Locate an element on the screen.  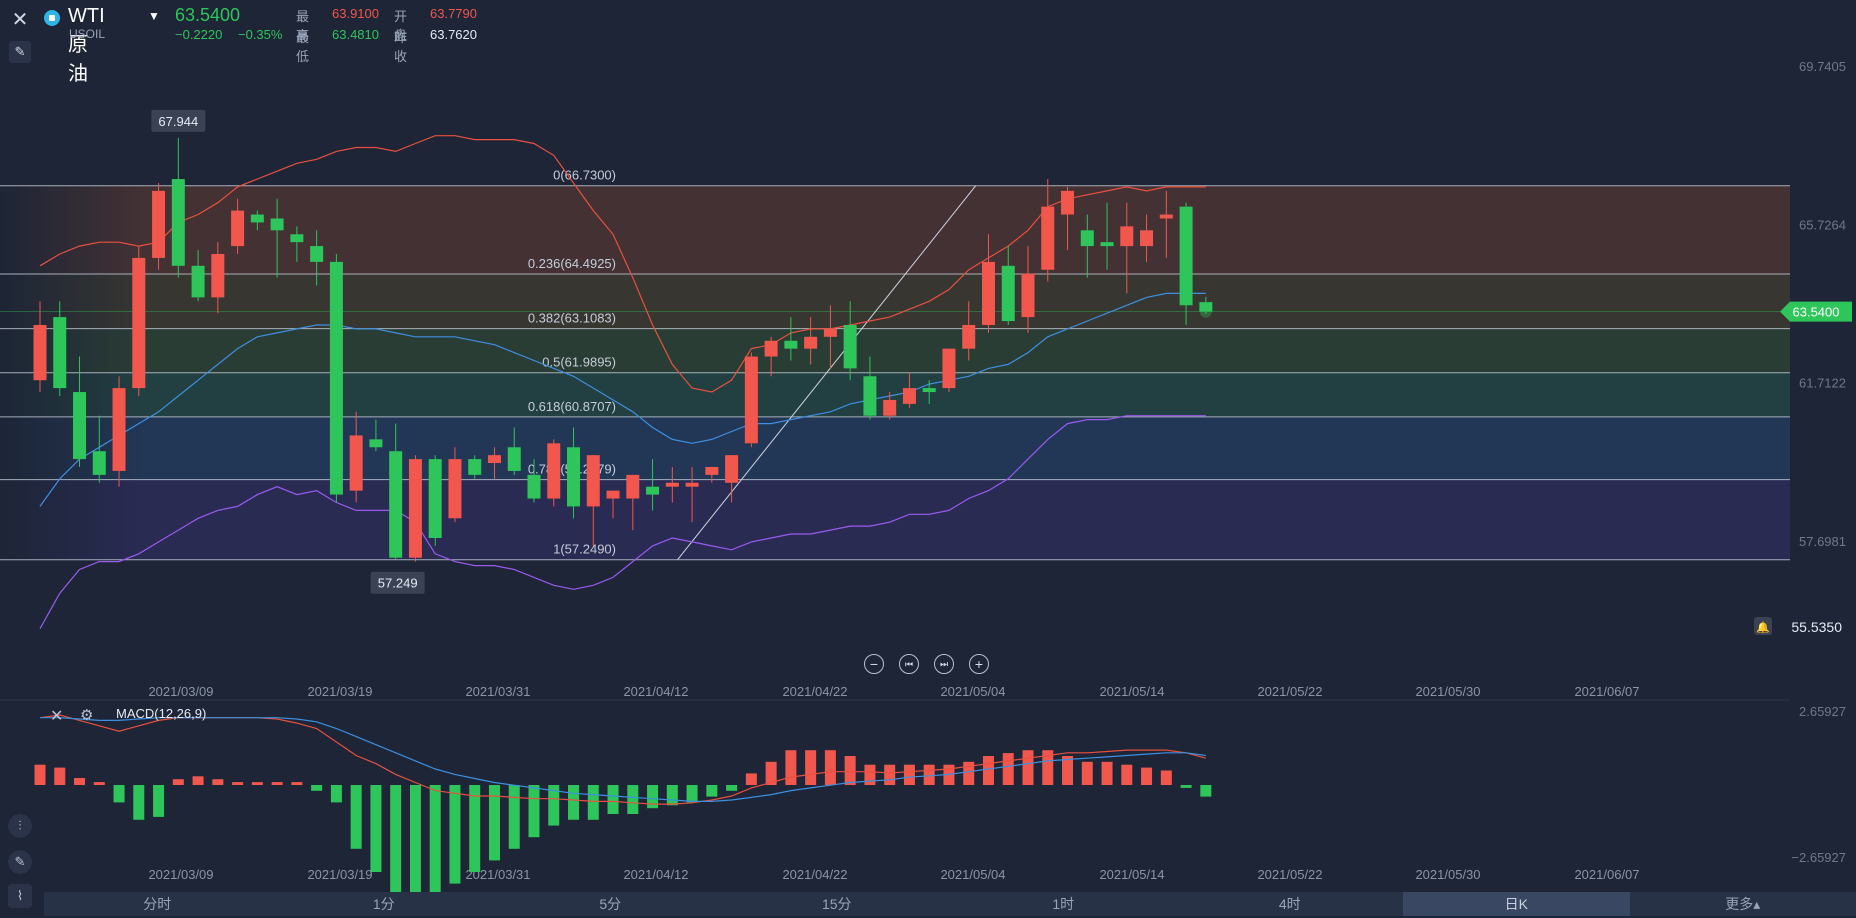
tab-timeframe-active: 日K is located at coordinates (1516, 904).